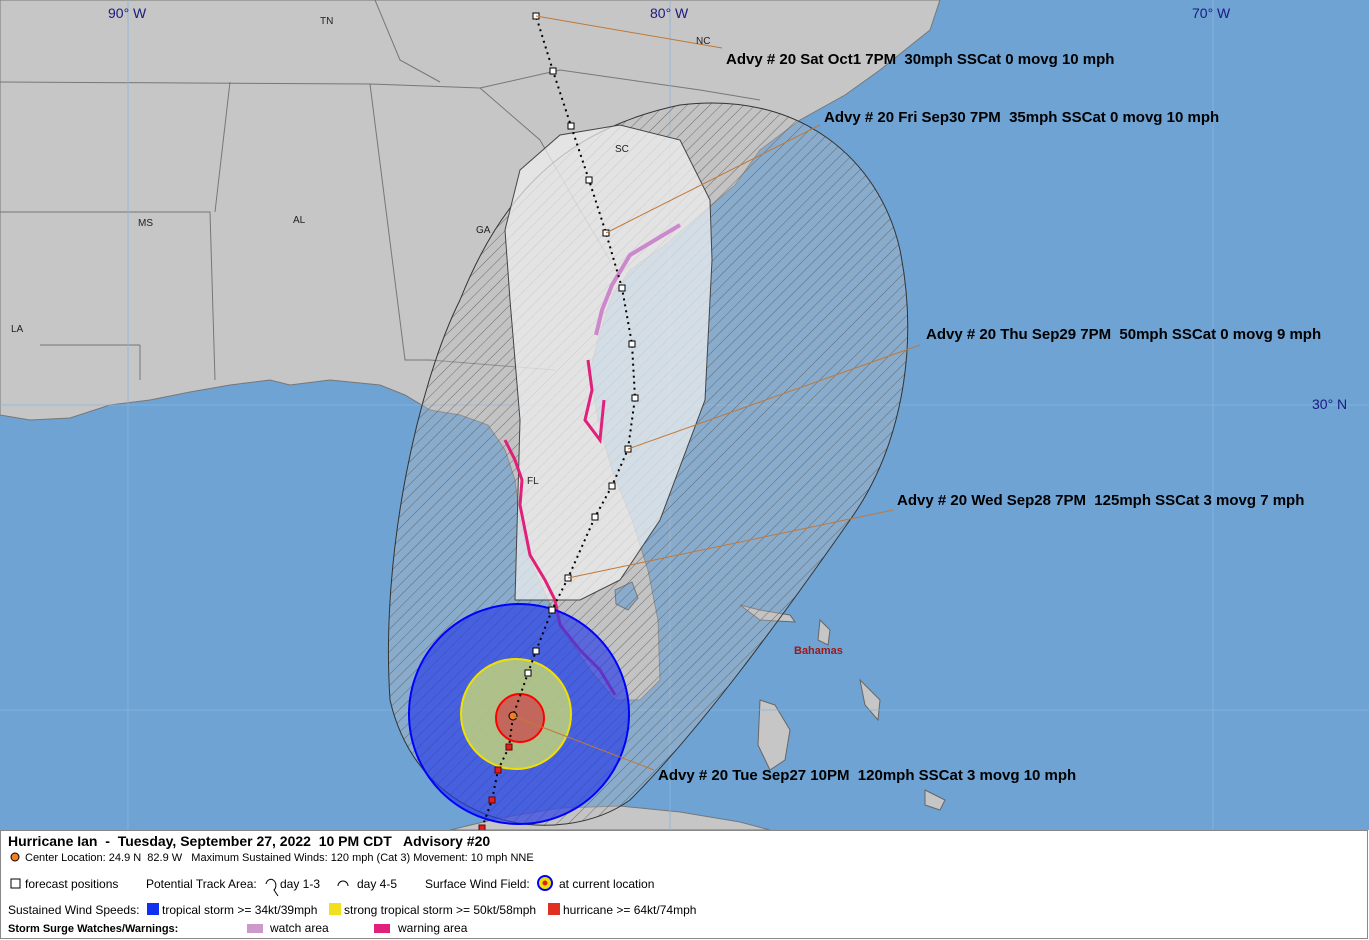 Image resolution: width=1369 pixels, height=940 pixels. What do you see at coordinates (440, 910) in the screenshot?
I see `legend-label: strong tropical storm >= 50kt/58mph` at bounding box center [440, 910].